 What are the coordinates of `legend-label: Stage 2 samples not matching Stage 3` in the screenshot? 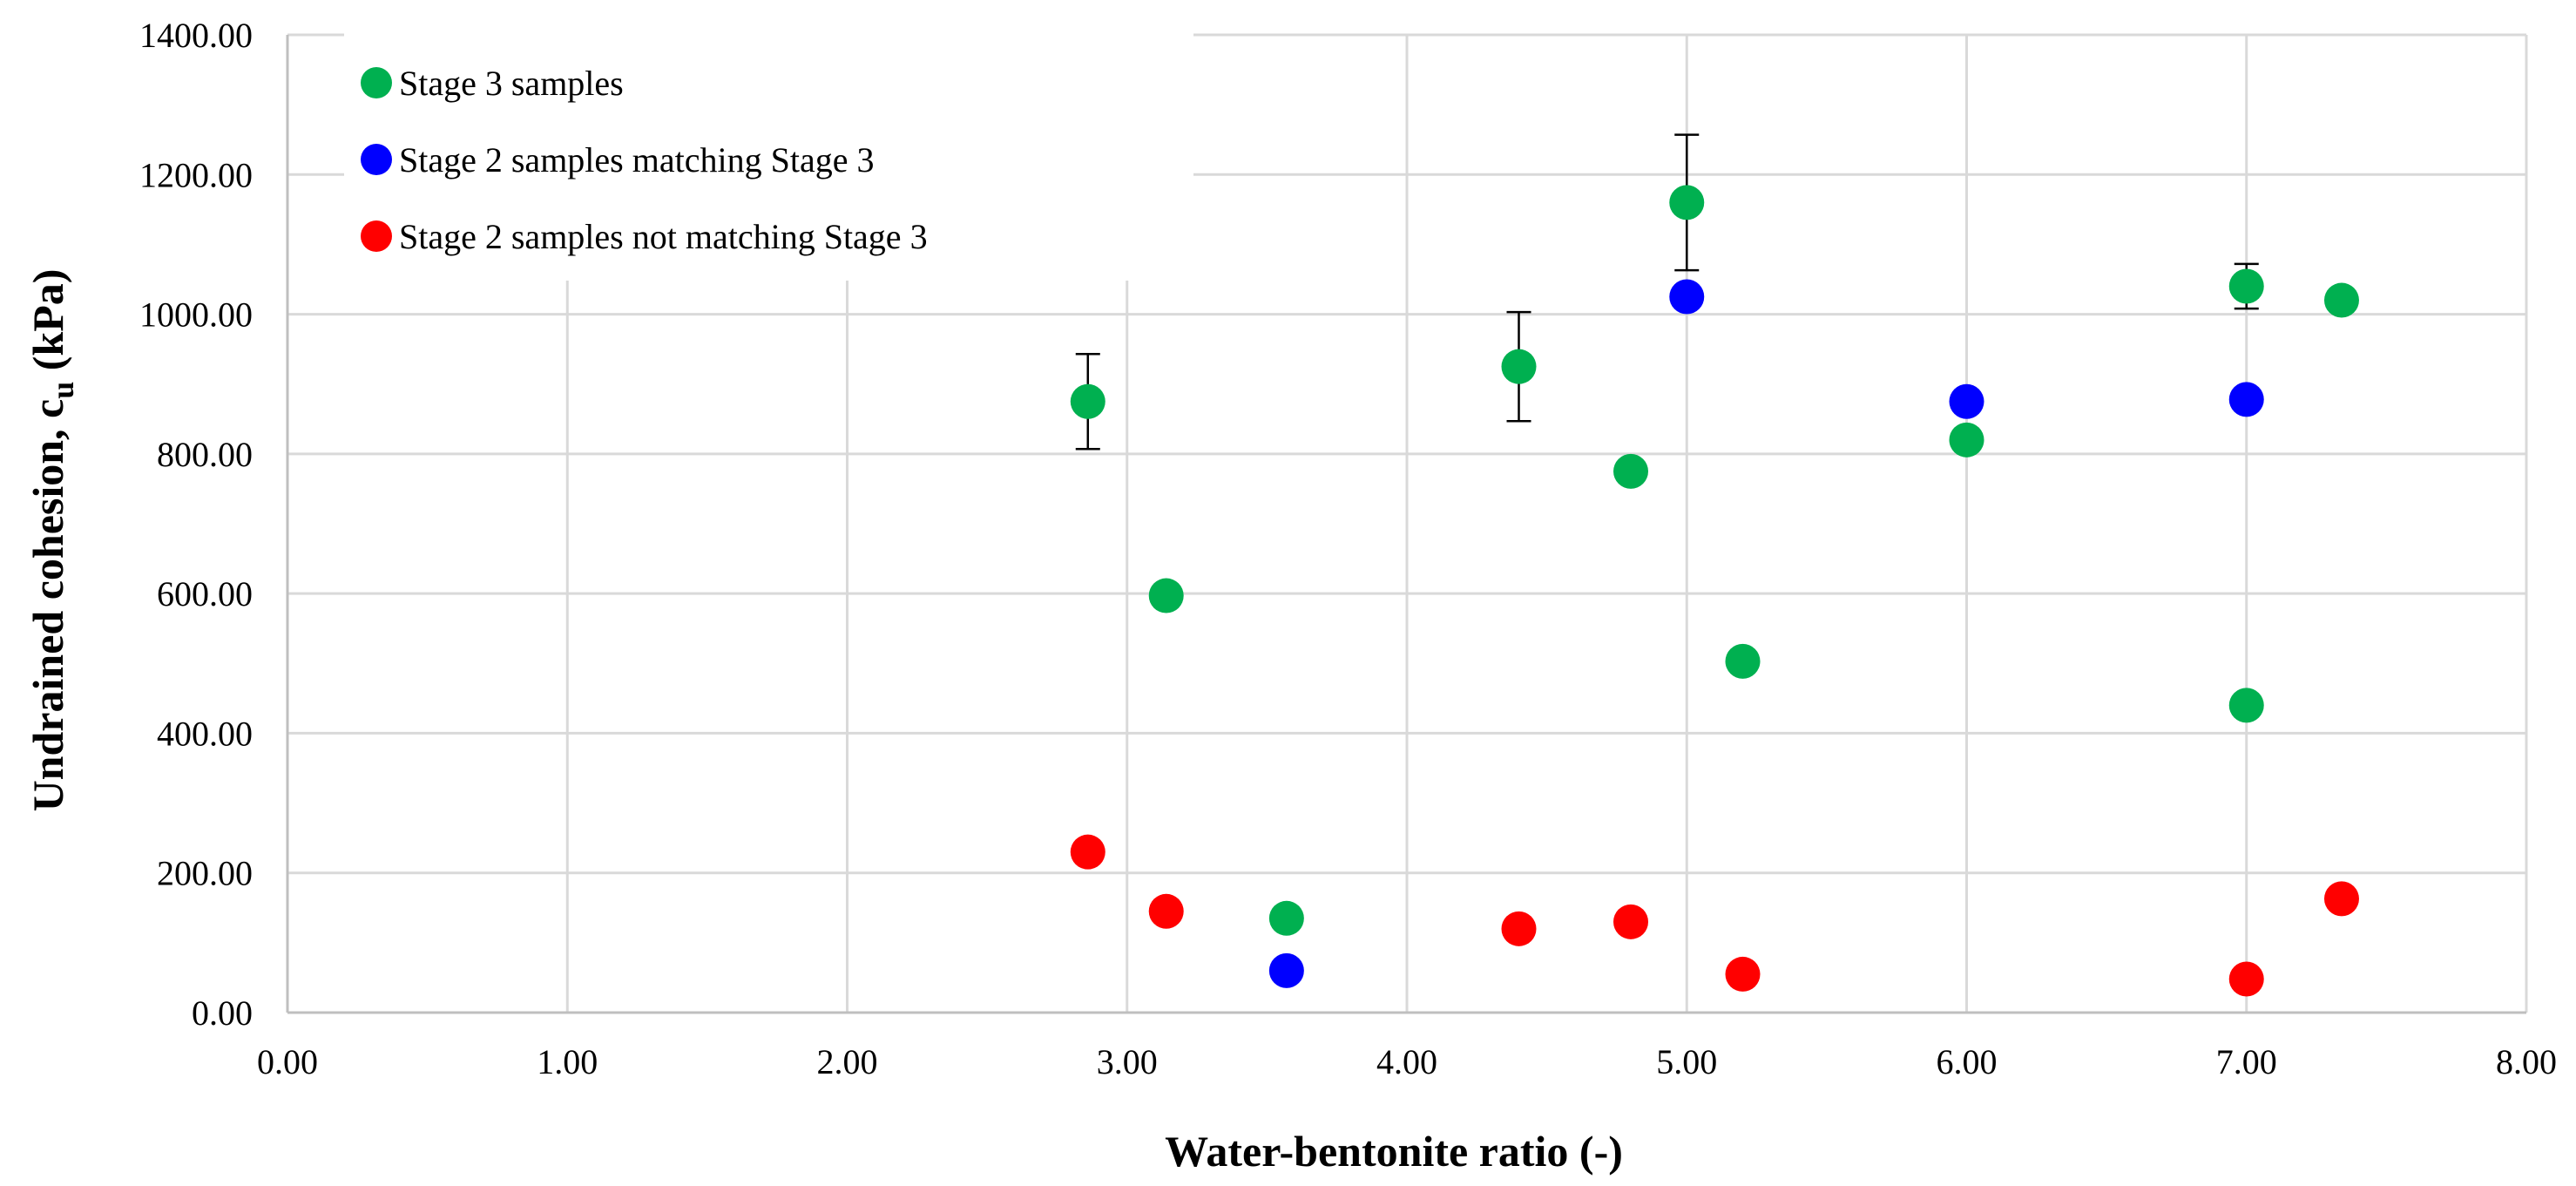 It's located at (663, 236).